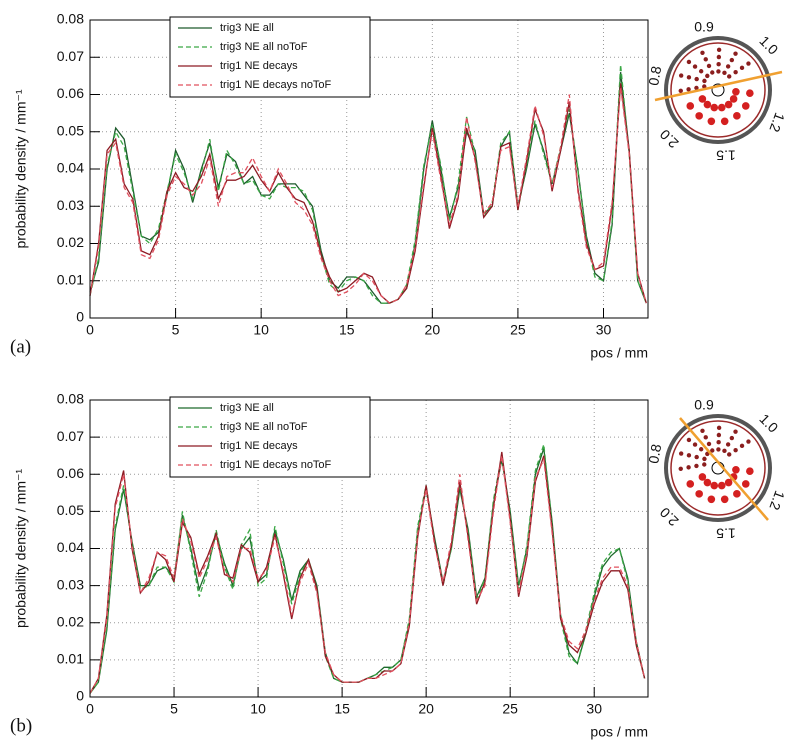 The height and width of the screenshot is (755, 800). What do you see at coordinates (270, 57) in the screenshot?
I see `legend-box` at bounding box center [270, 57].